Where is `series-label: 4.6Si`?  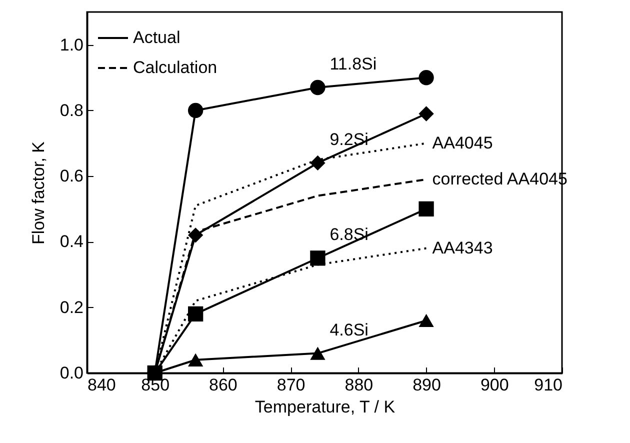 series-label: 4.6Si is located at coordinates (349, 330).